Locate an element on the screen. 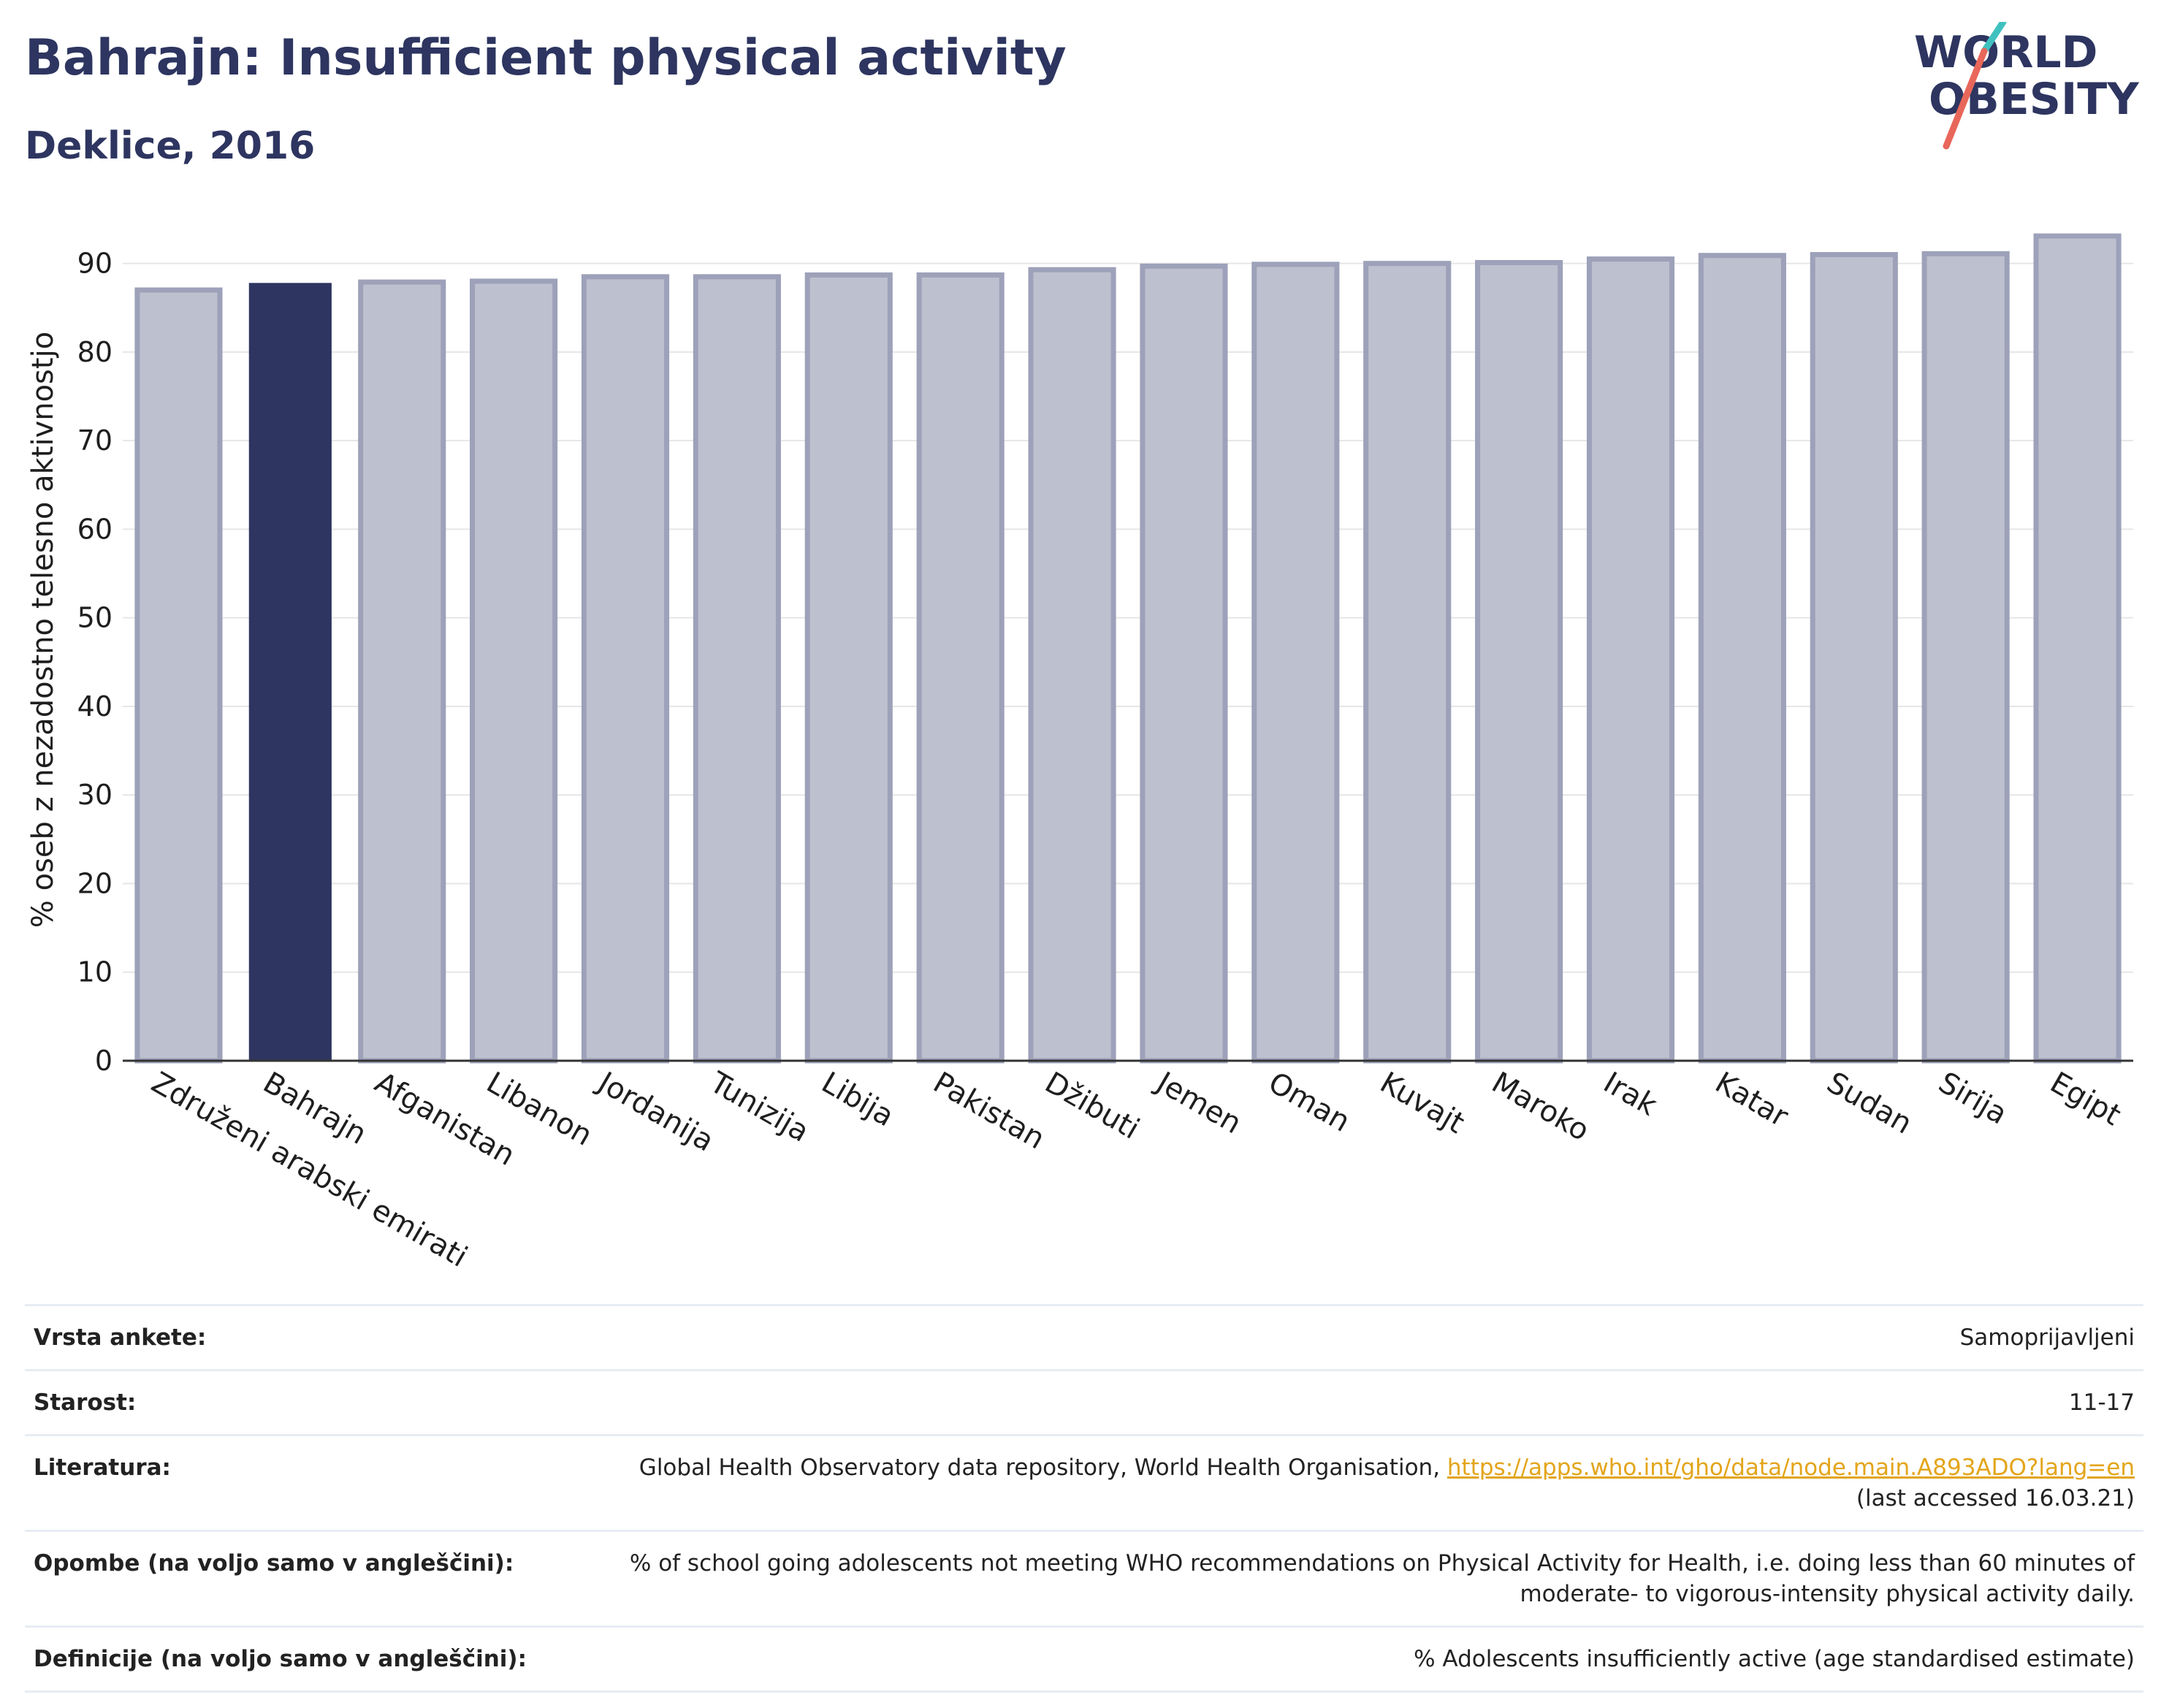 This screenshot has height=1708, width=2161. y-tick-label: 40 is located at coordinates (95, 706).